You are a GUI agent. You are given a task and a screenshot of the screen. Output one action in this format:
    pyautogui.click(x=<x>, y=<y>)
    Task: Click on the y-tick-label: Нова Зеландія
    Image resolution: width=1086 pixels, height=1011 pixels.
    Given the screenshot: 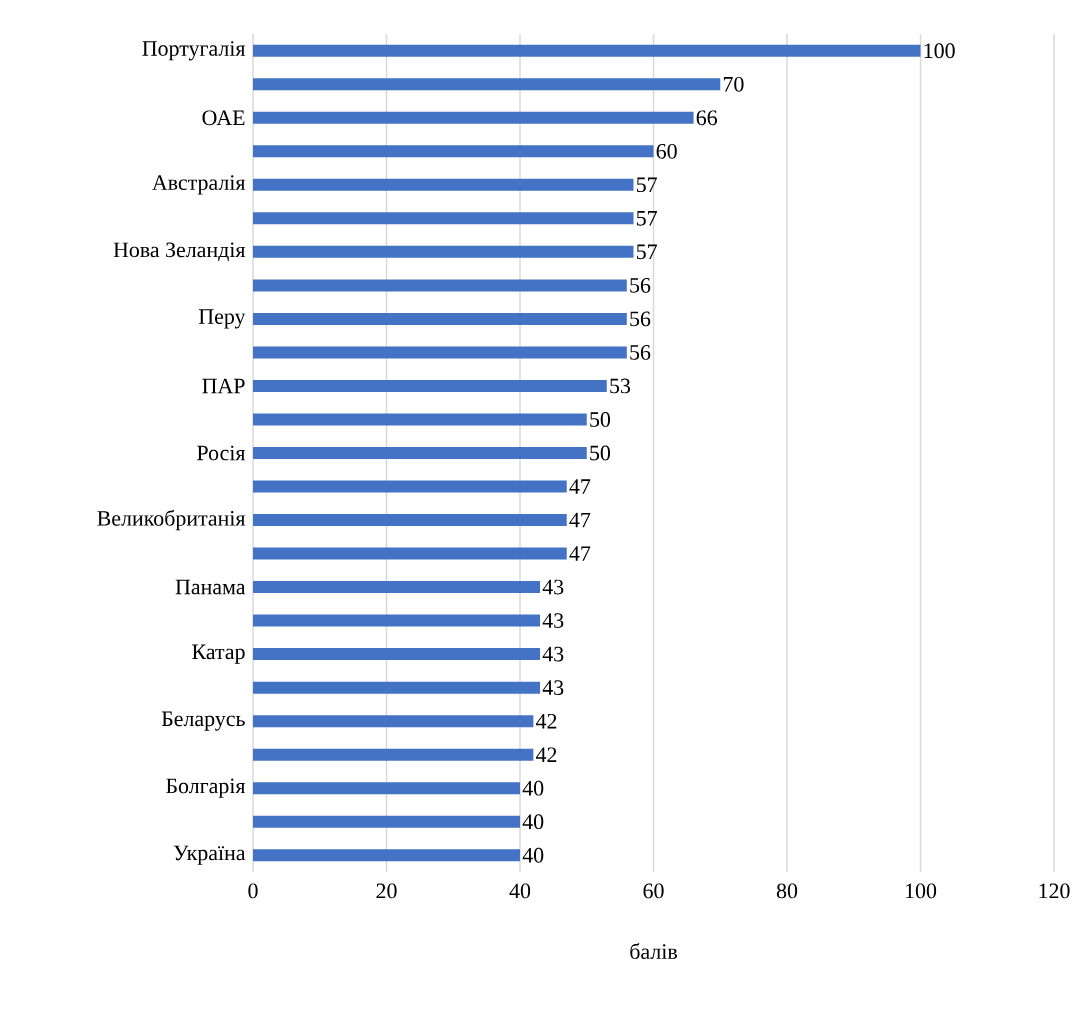 What is the action you would take?
    pyautogui.click(x=179, y=252)
    